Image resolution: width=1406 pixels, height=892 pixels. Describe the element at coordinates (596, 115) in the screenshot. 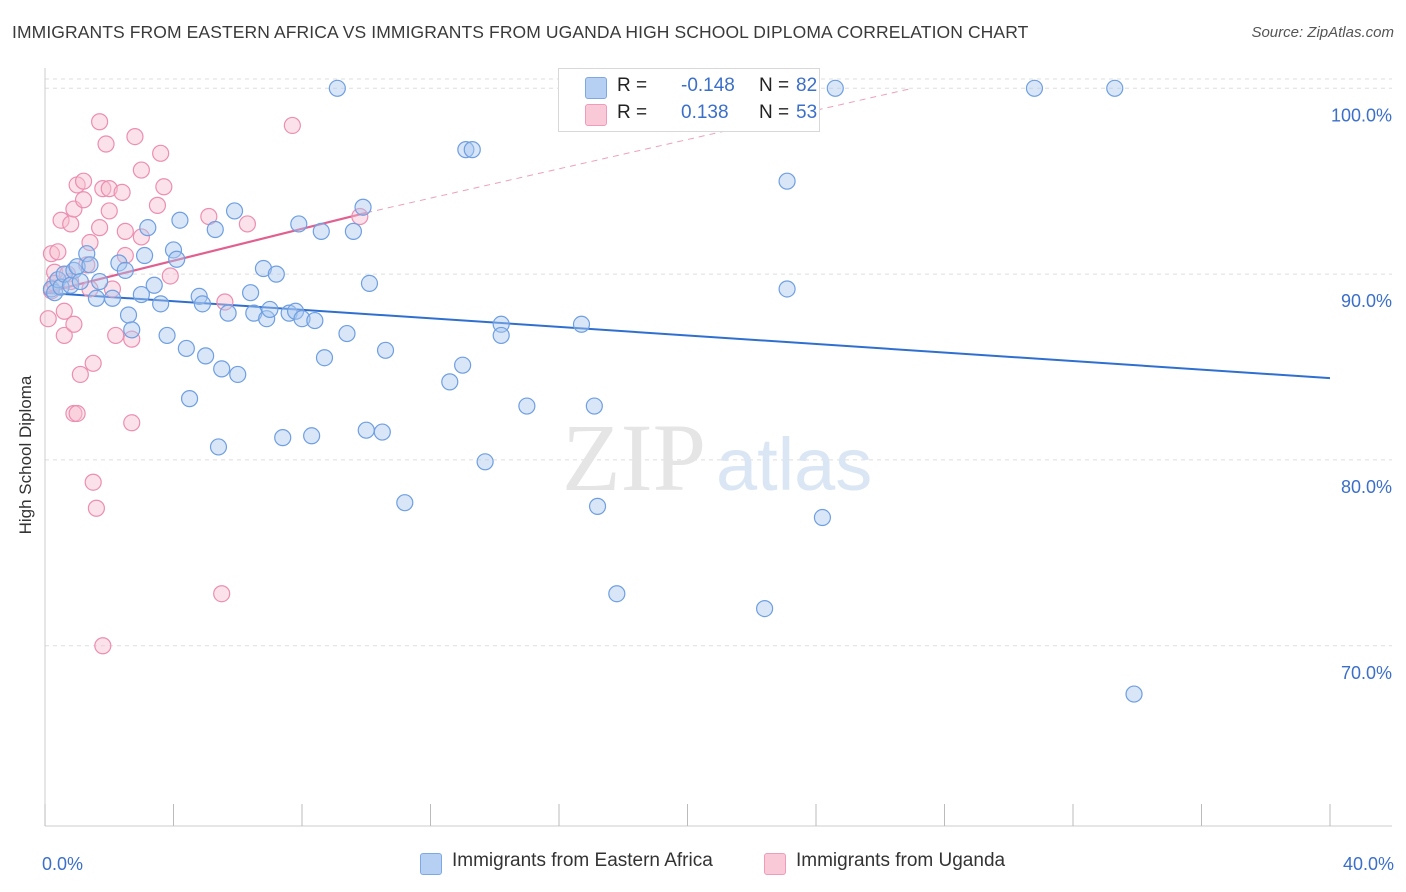

I see `legend-swatch-pink` at that location.